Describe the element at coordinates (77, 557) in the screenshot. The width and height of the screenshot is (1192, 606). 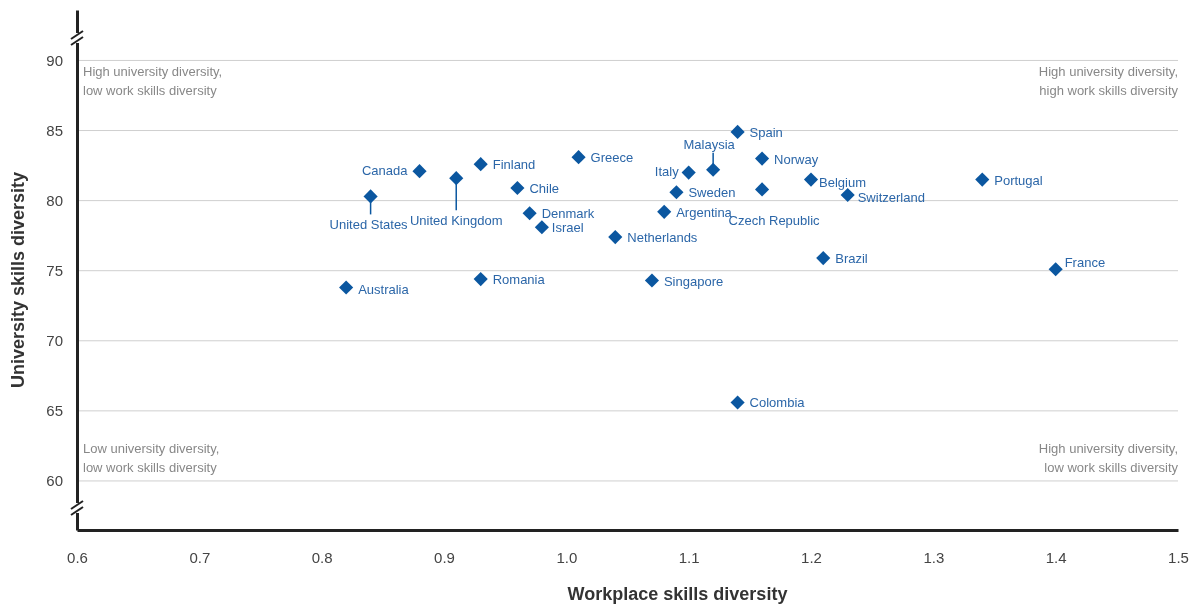
I see `x-tick-label: 0.6` at that location.